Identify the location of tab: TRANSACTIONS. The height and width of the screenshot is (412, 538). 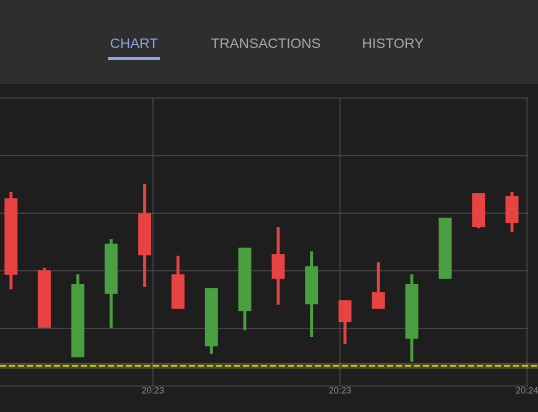
(266, 43).